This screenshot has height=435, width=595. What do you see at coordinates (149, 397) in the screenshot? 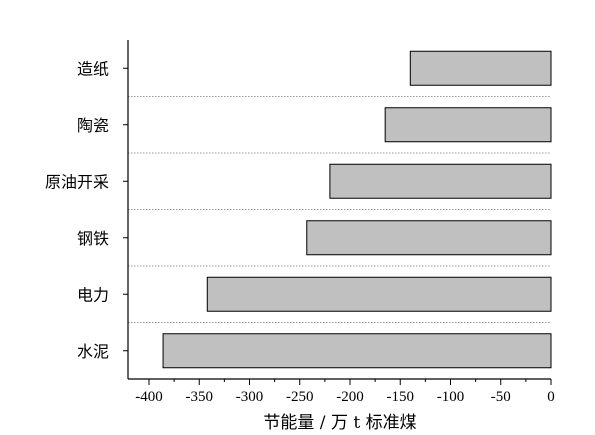
I see `x-tick-label: -400` at bounding box center [149, 397].